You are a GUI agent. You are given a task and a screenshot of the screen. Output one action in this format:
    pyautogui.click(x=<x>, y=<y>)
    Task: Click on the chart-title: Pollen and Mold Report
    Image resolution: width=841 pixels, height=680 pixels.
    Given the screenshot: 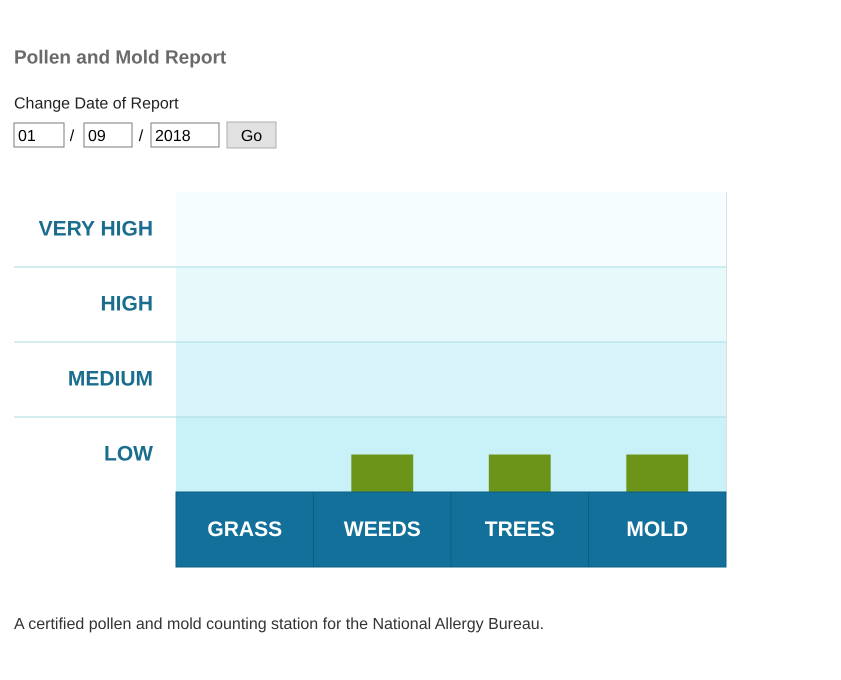 What is the action you would take?
    pyautogui.click(x=120, y=58)
    